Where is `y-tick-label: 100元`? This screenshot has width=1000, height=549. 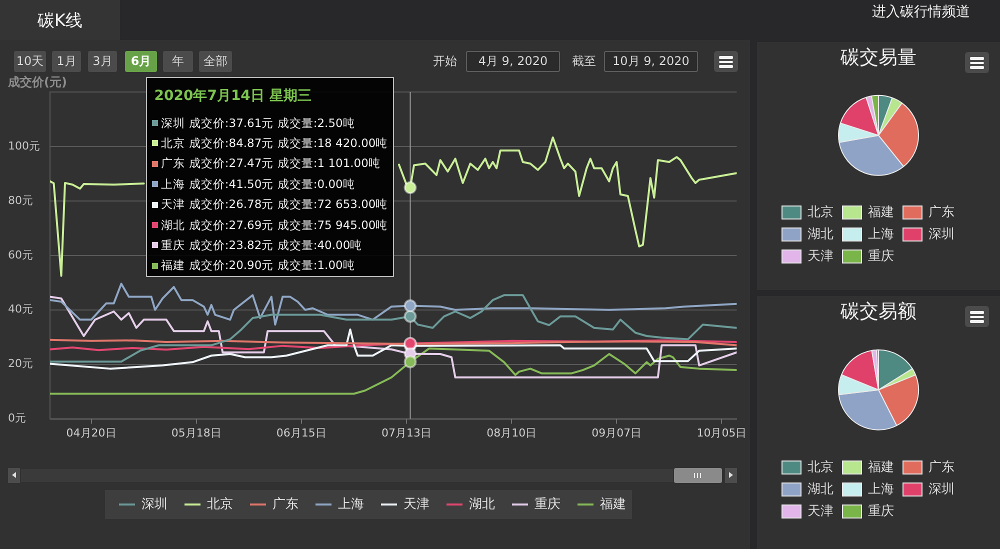
y-tick-label: 100元 is located at coordinates (24, 145).